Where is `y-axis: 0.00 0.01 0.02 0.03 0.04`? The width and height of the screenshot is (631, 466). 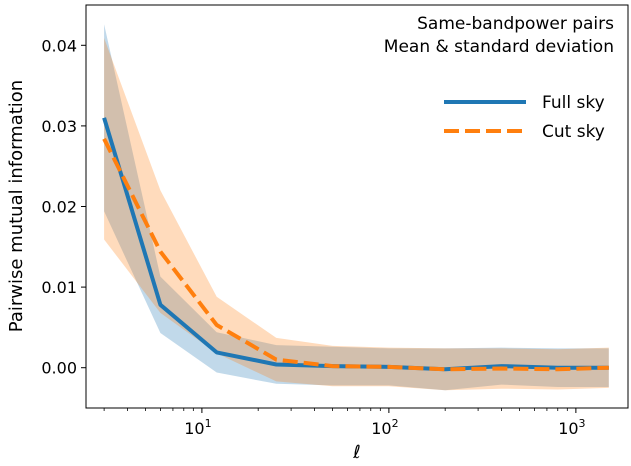
y-axis: 0.00 0.01 0.02 0.03 0.04 is located at coordinates (63, 207).